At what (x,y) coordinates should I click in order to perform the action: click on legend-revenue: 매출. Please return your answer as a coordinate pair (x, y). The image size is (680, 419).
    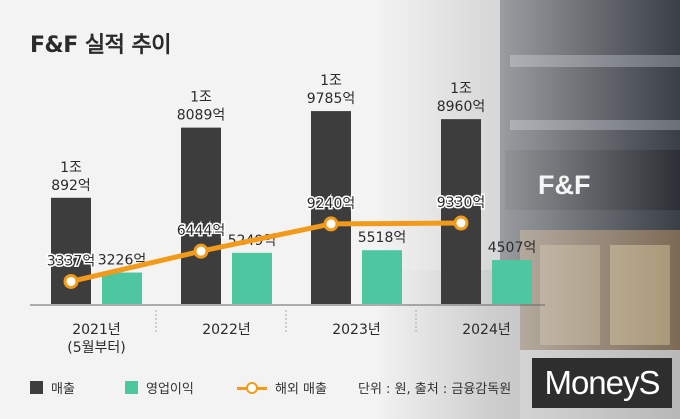
    Looking at the image, I should click on (52, 387).